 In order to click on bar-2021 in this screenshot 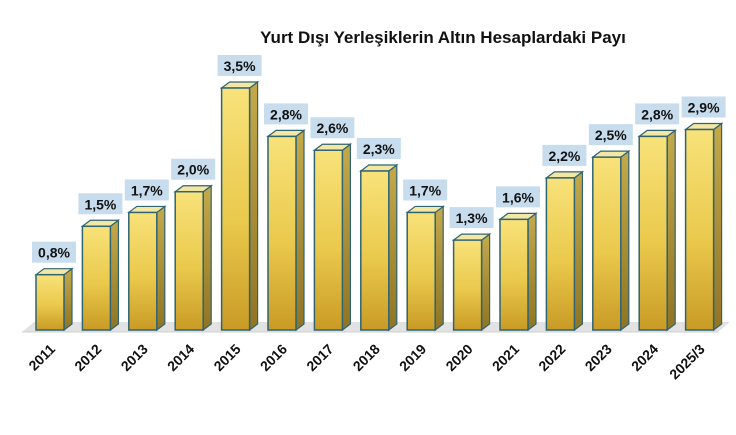, I will do `click(518, 272)`.